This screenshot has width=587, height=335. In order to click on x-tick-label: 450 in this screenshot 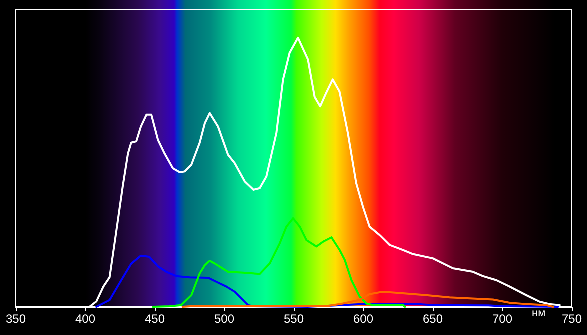, I will do `click(155, 319)`.